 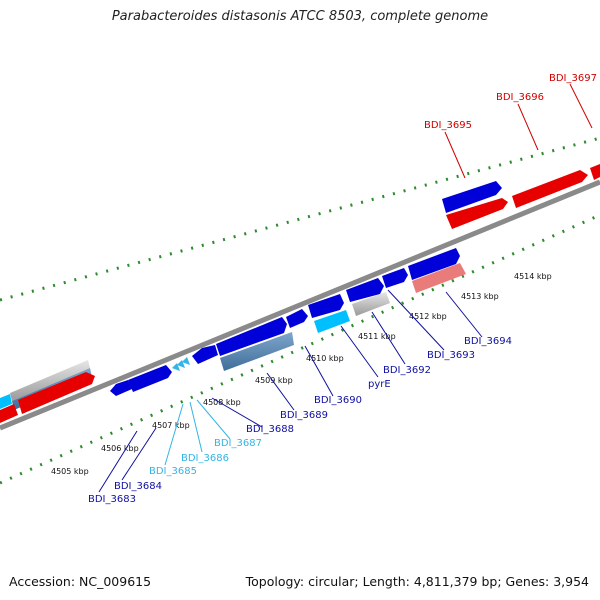 I want to click on gene-arrow-left-gray, so click(x=50, y=380).